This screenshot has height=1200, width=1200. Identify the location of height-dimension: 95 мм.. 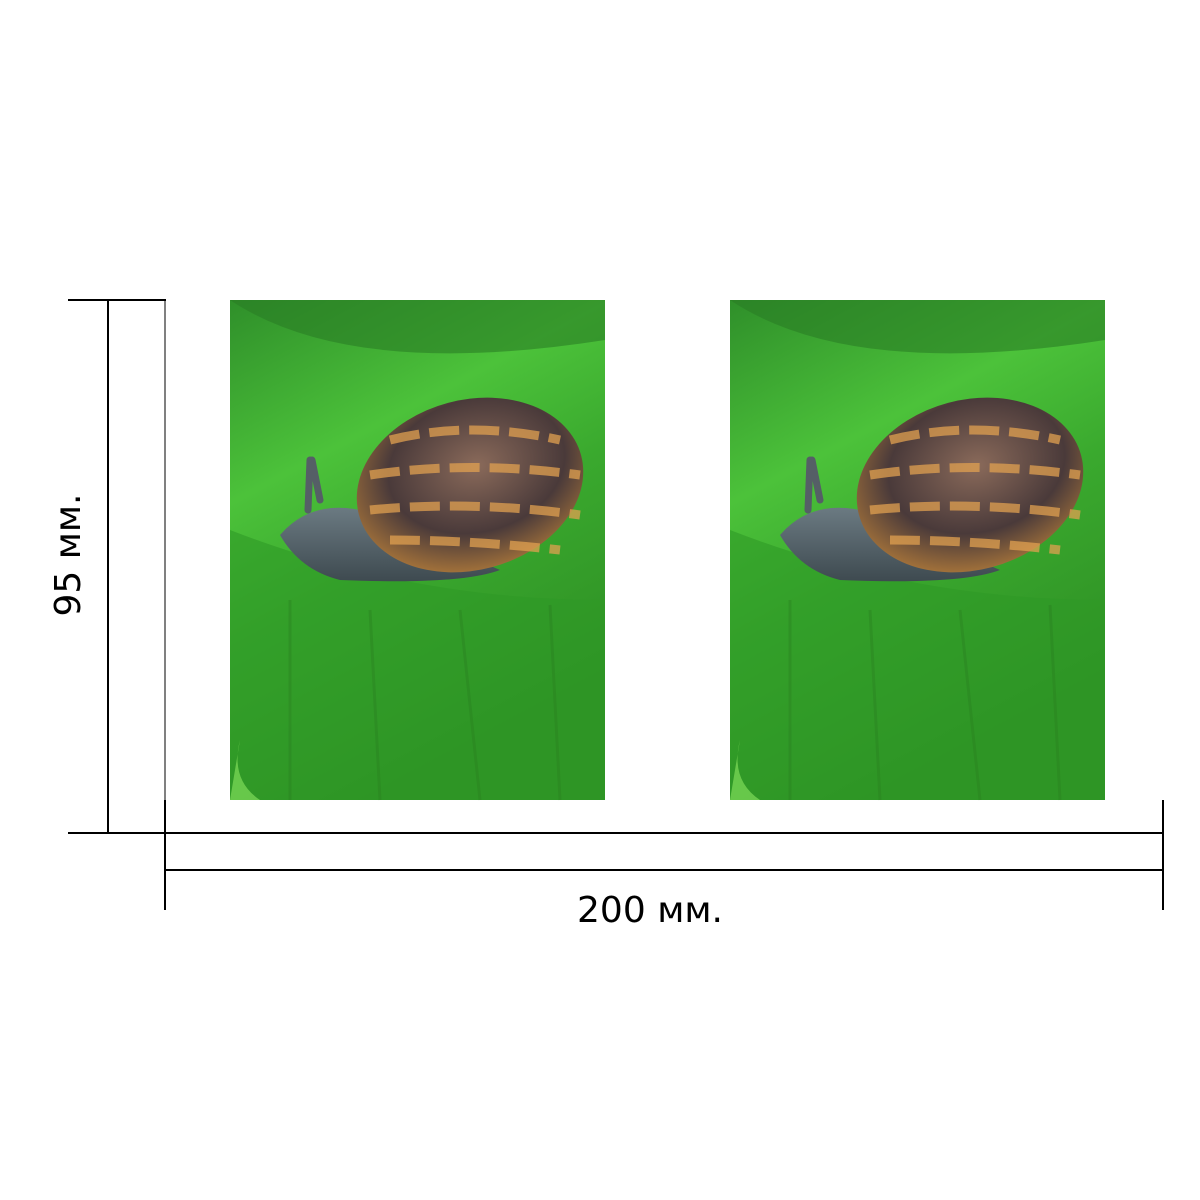
(107, 566).